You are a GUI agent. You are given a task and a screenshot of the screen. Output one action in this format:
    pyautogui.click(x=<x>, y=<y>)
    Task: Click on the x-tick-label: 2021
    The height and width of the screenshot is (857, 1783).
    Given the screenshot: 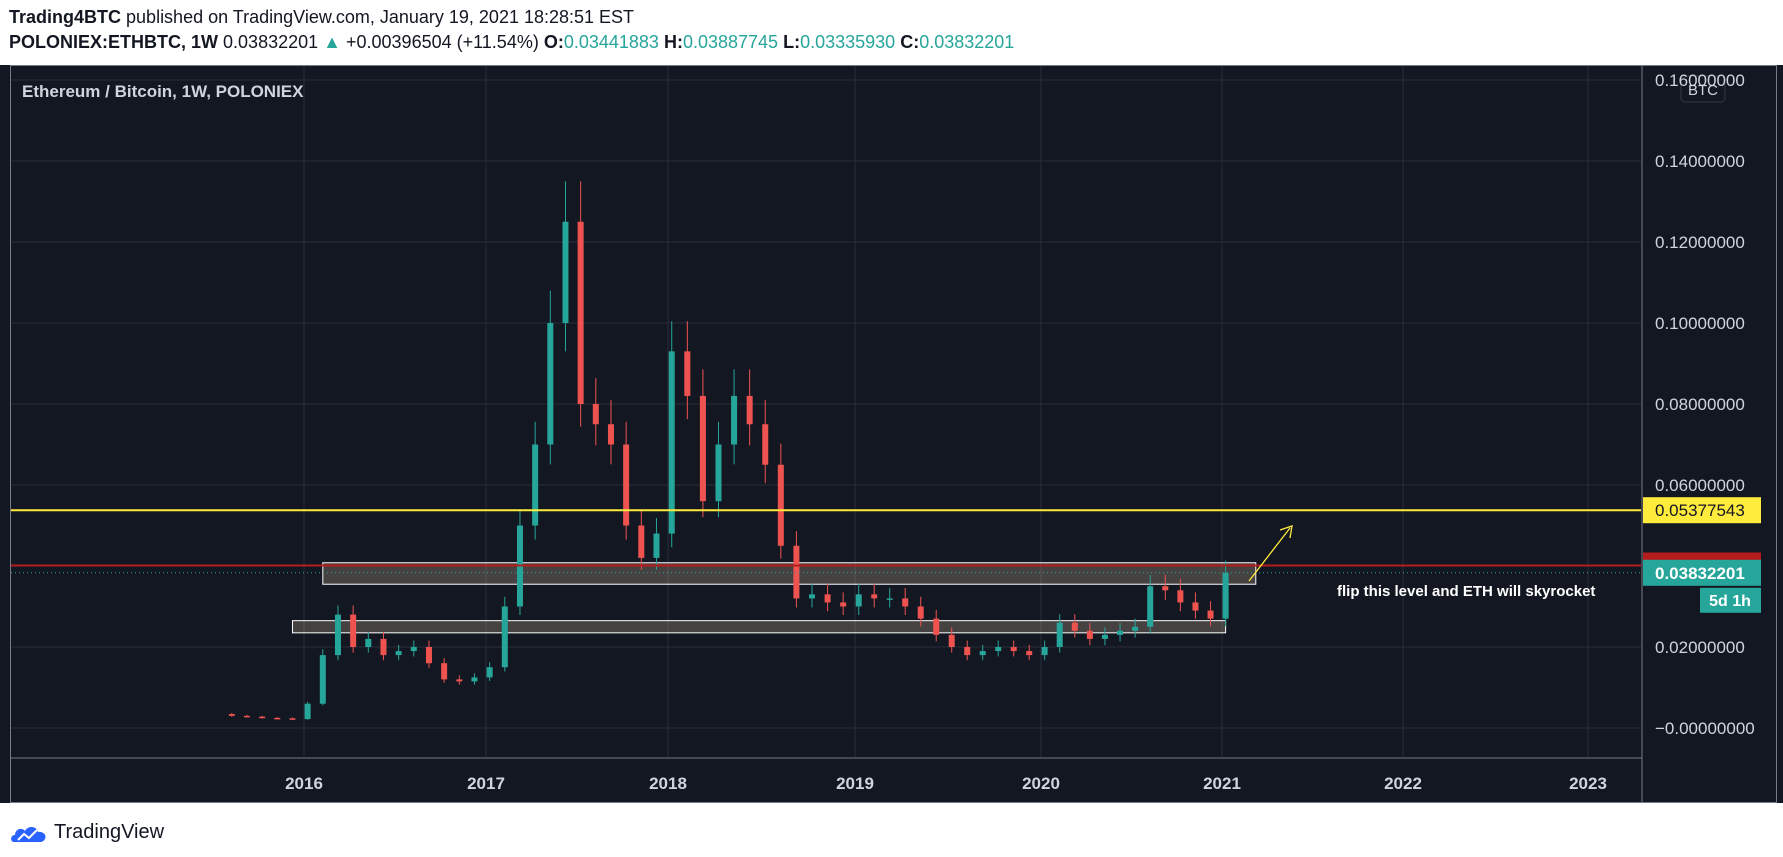 What is the action you would take?
    pyautogui.click(x=1222, y=783)
    